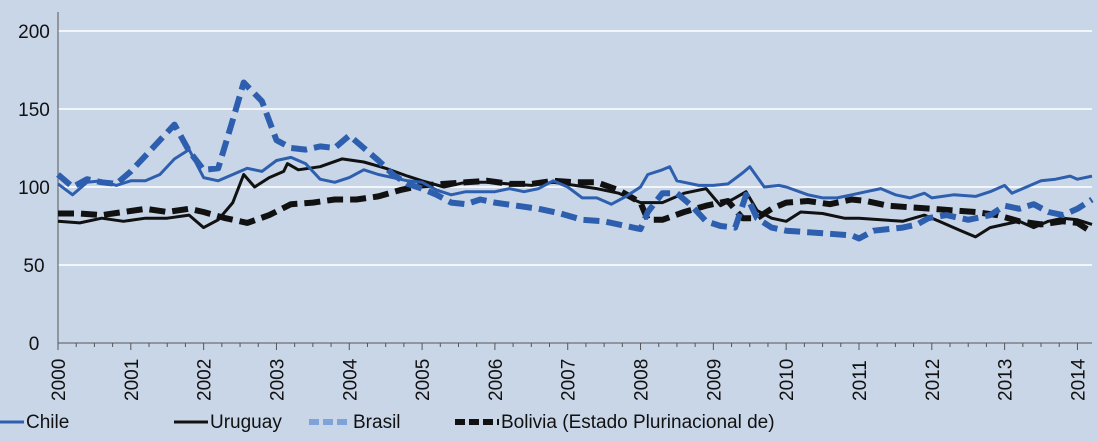 This screenshot has height=441, width=1097. I want to click on y-tick-label: 100, so click(34, 188).